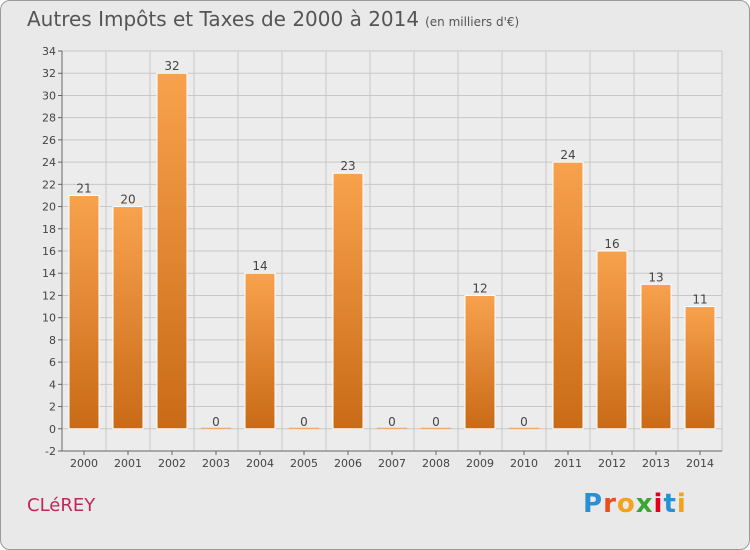  I want to click on x-tick-label: 2006, so click(348, 463).